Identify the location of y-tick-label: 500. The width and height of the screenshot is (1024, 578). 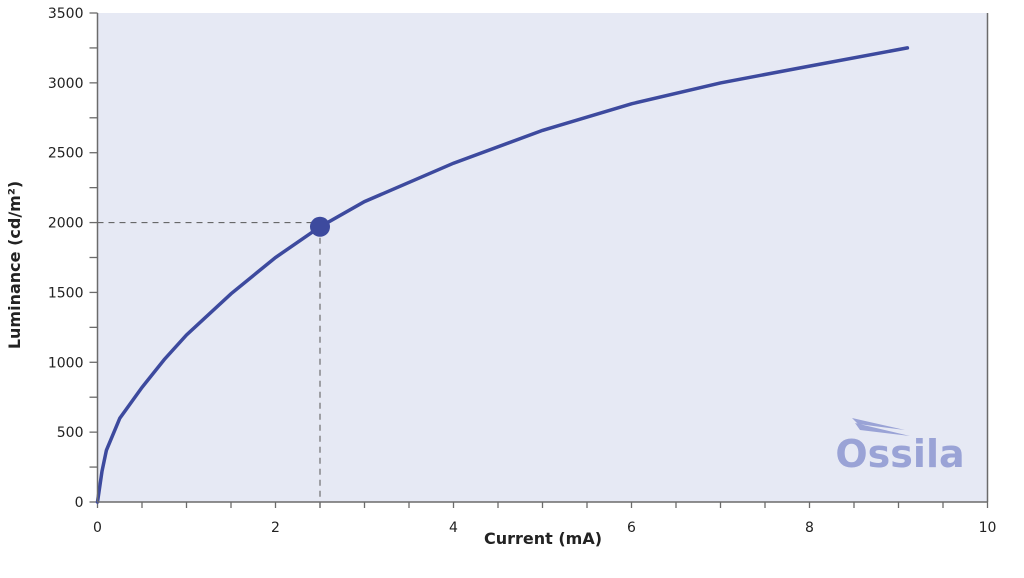
(70, 433).